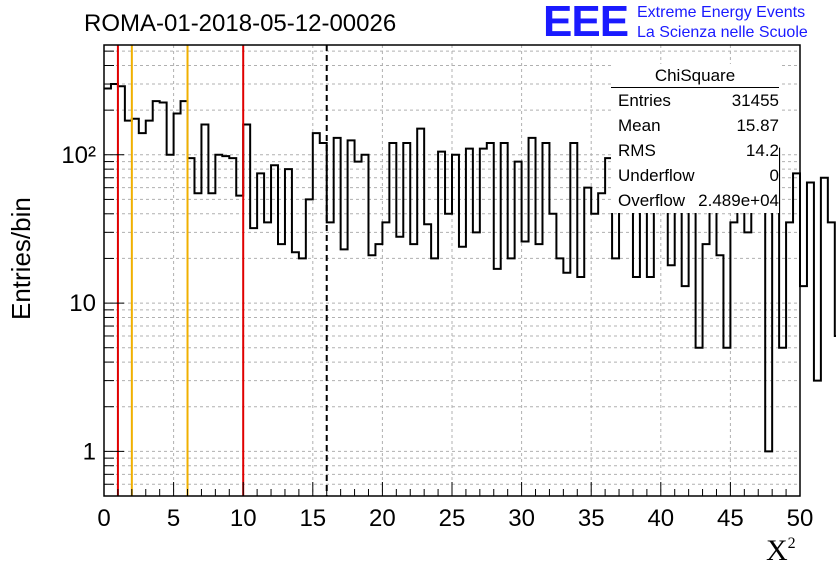  I want to click on chart-title: ROMA-01-2018-05-12-00026, so click(240, 23).